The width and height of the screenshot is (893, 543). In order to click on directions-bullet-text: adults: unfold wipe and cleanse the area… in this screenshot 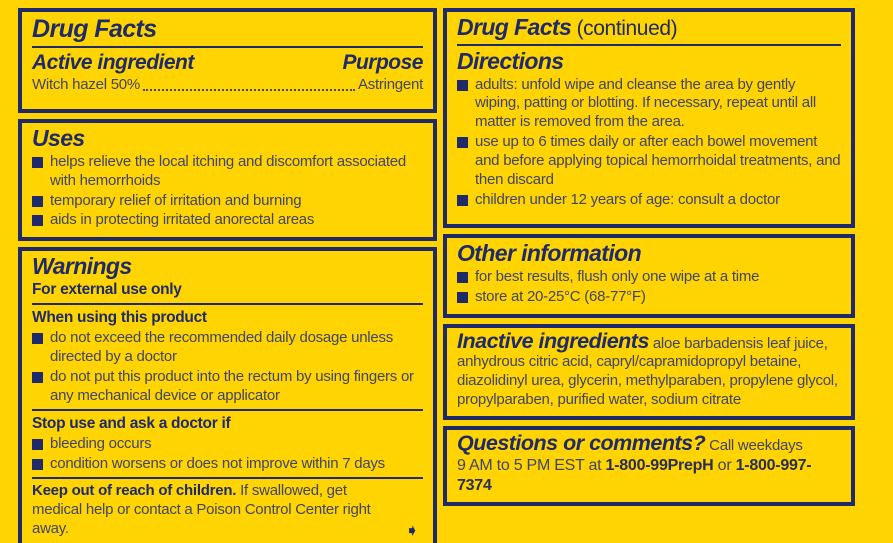, I will do `click(646, 103)`.